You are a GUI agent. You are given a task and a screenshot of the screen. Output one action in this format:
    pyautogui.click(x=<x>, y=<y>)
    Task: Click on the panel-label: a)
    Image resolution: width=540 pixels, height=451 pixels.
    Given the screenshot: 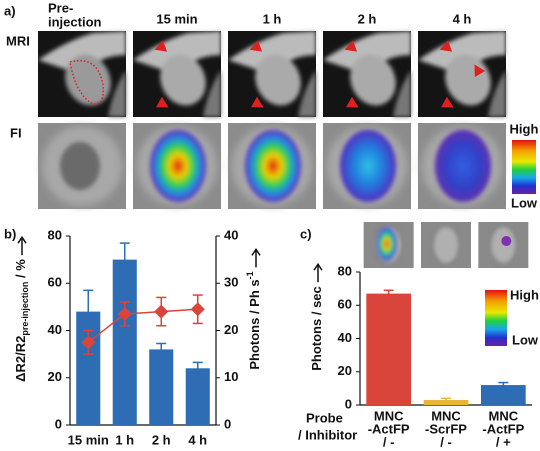 What is the action you would take?
    pyautogui.click(x=10, y=10)
    